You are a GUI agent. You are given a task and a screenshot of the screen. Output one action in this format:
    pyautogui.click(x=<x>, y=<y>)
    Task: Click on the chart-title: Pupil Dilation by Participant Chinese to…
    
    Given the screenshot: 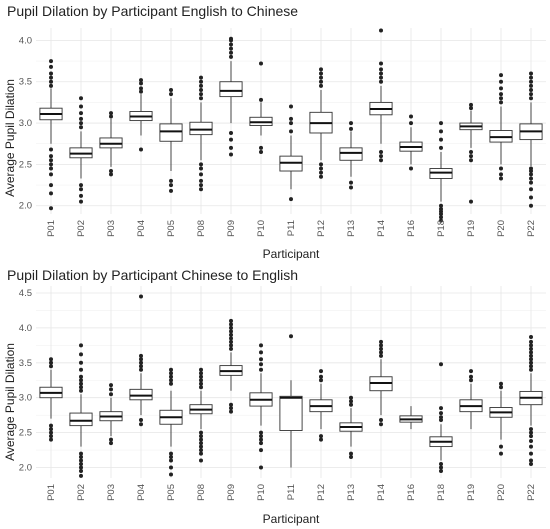 What is the action you would take?
    pyautogui.click(x=152, y=275)
    